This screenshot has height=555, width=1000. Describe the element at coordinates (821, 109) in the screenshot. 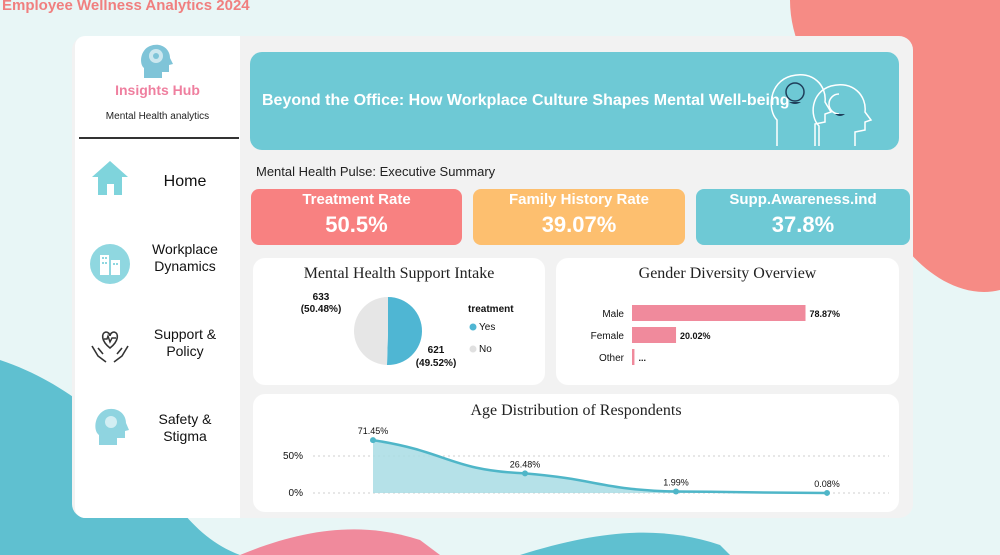

I see `heads-illustration-icon` at that location.